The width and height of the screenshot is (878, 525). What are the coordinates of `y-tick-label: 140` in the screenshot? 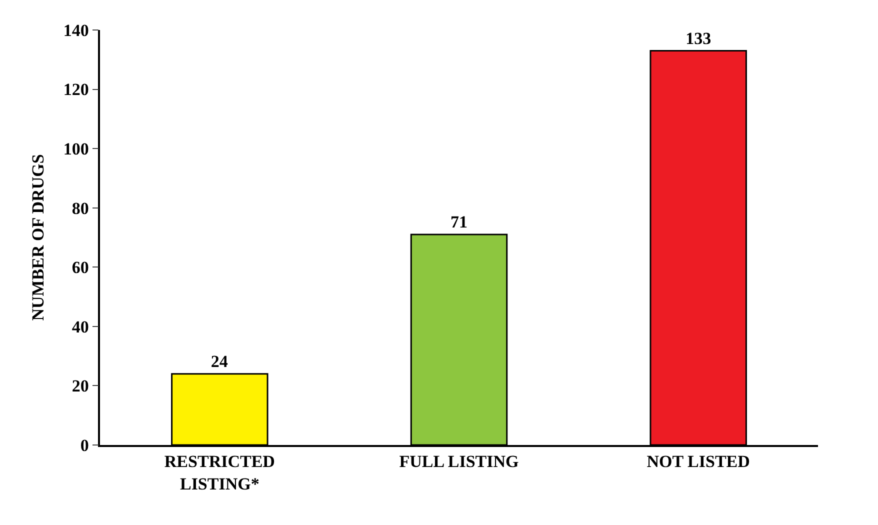 It's located at (76, 30).